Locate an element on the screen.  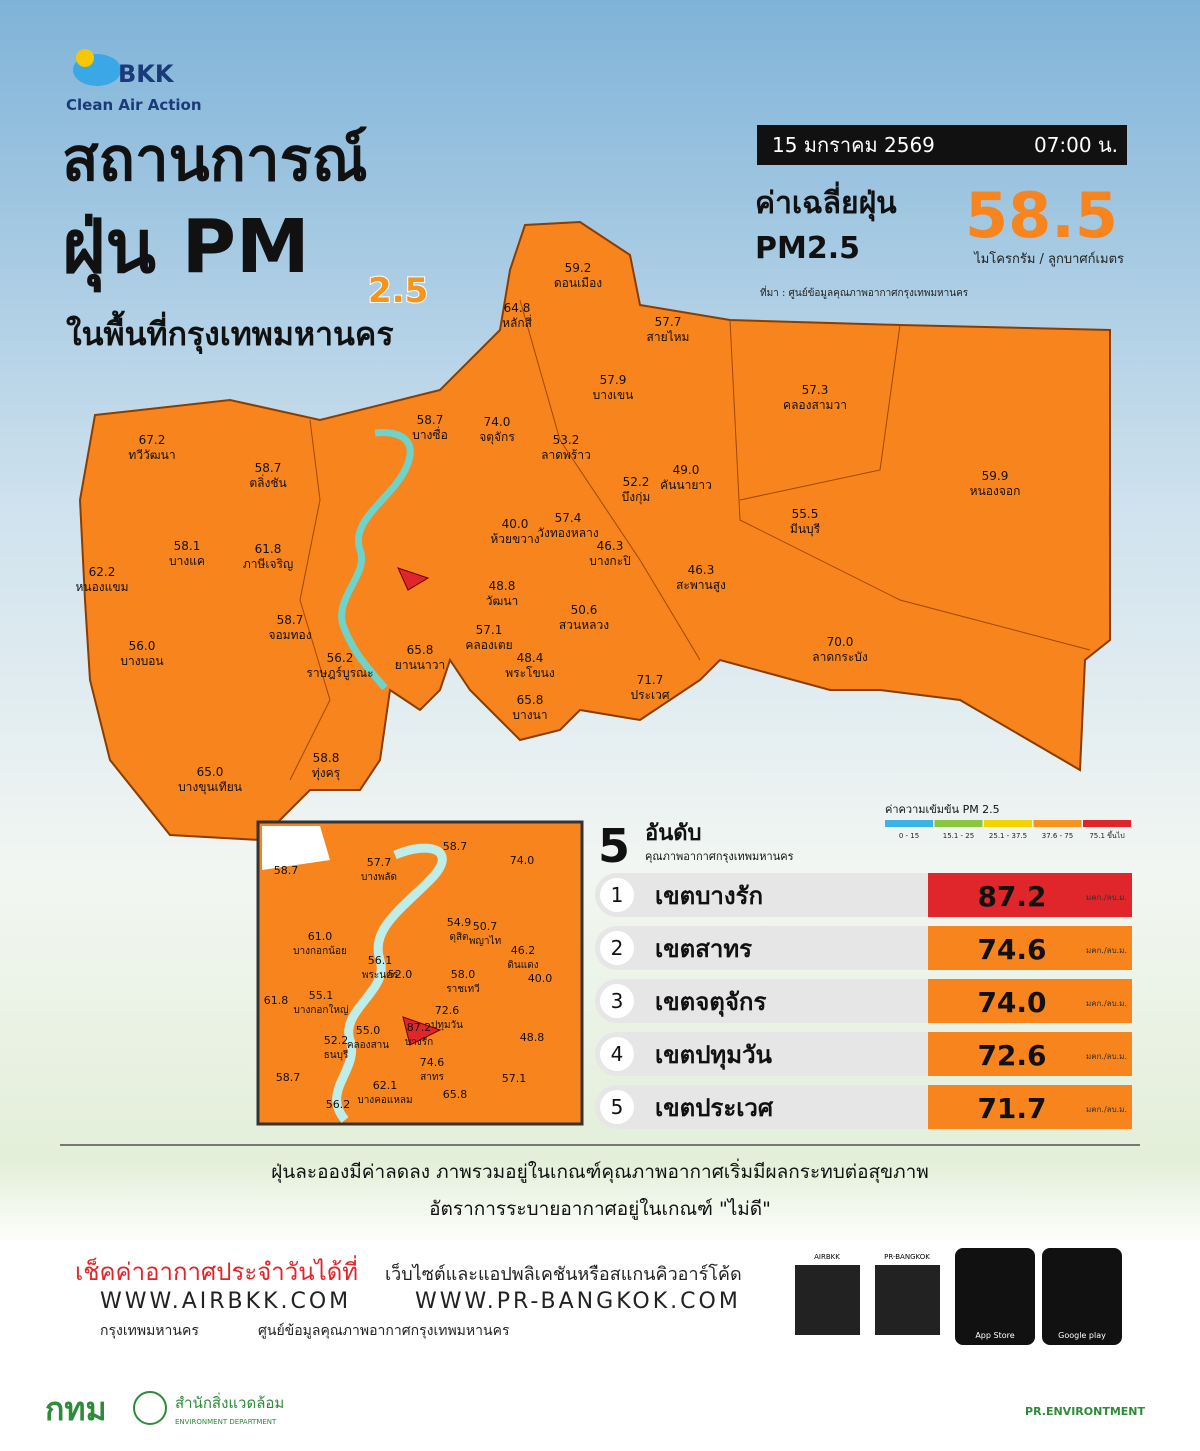
app-badge is located at coordinates (1082, 1296).